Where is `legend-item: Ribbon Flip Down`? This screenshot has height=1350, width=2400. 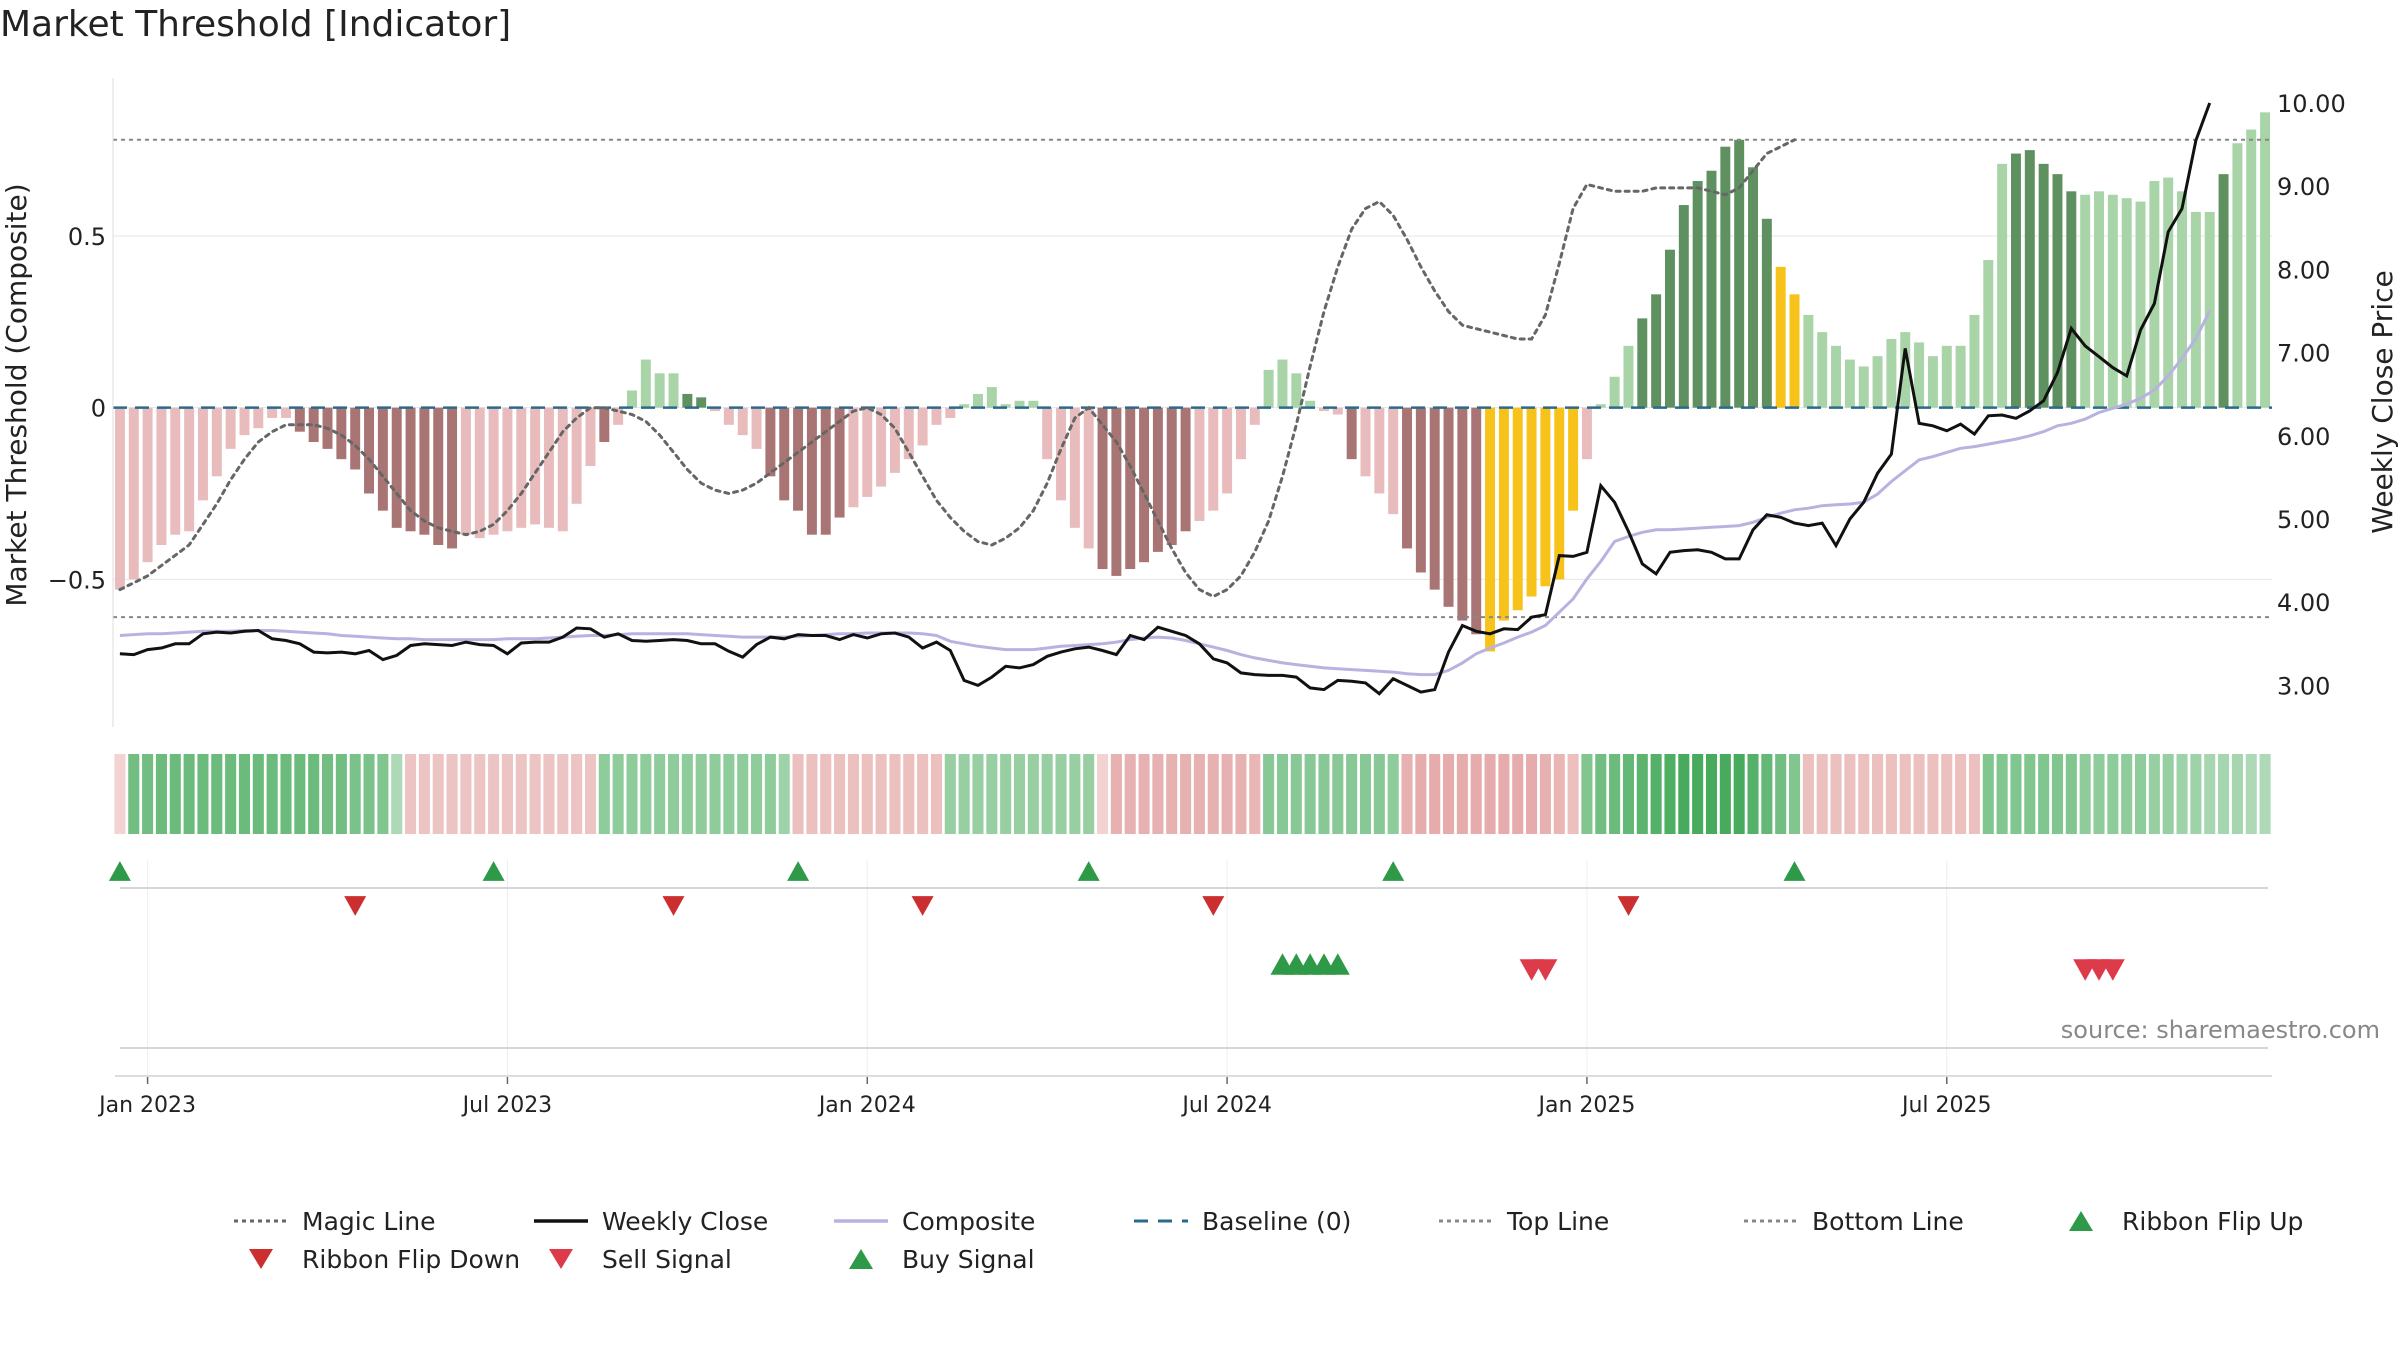 legend-item: Ribbon Flip Down is located at coordinates (375, 1259).